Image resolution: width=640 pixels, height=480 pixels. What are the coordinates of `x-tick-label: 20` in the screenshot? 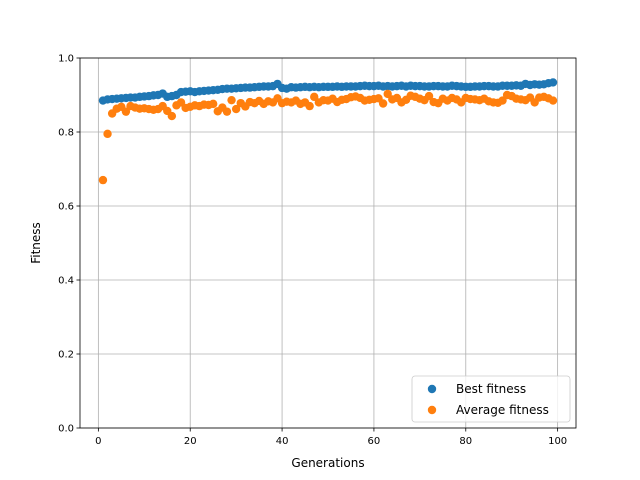 It's located at (190, 441).